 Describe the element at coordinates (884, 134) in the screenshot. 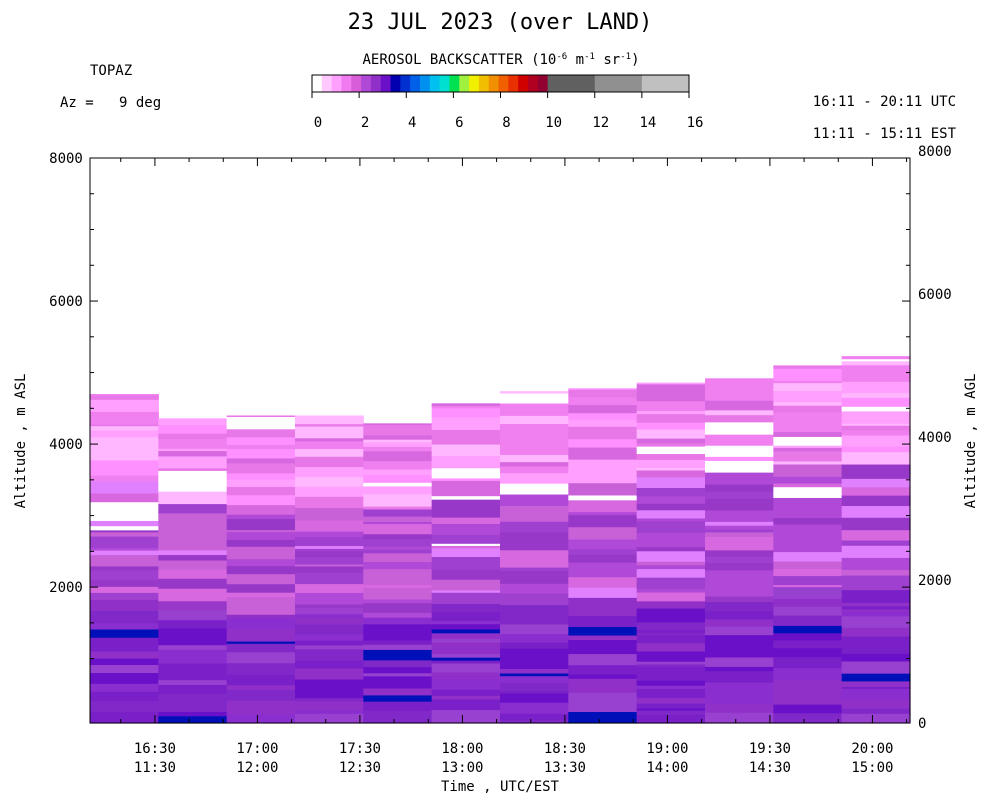

I see `est-time-range: 11:11 - 15:11 EST` at that location.